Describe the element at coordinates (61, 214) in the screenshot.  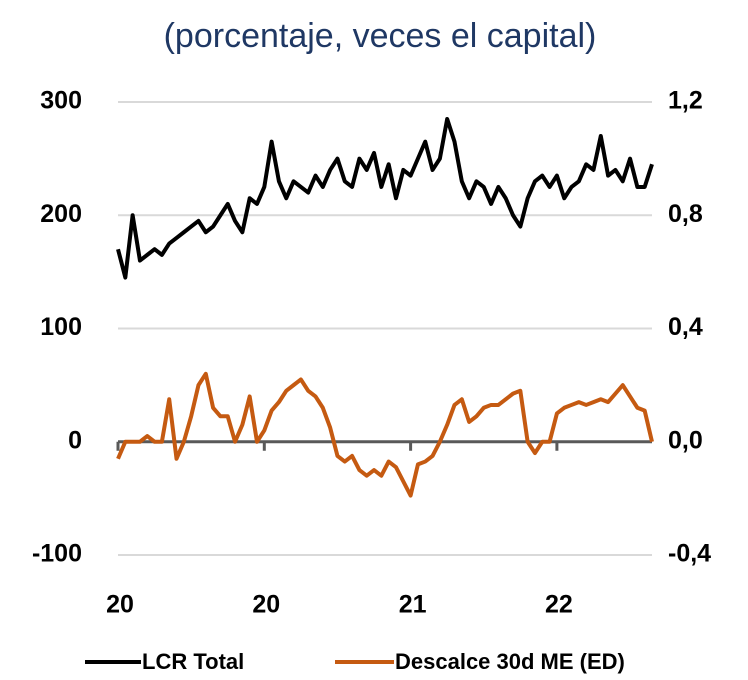
I see `y-tick-label: 200` at that location.